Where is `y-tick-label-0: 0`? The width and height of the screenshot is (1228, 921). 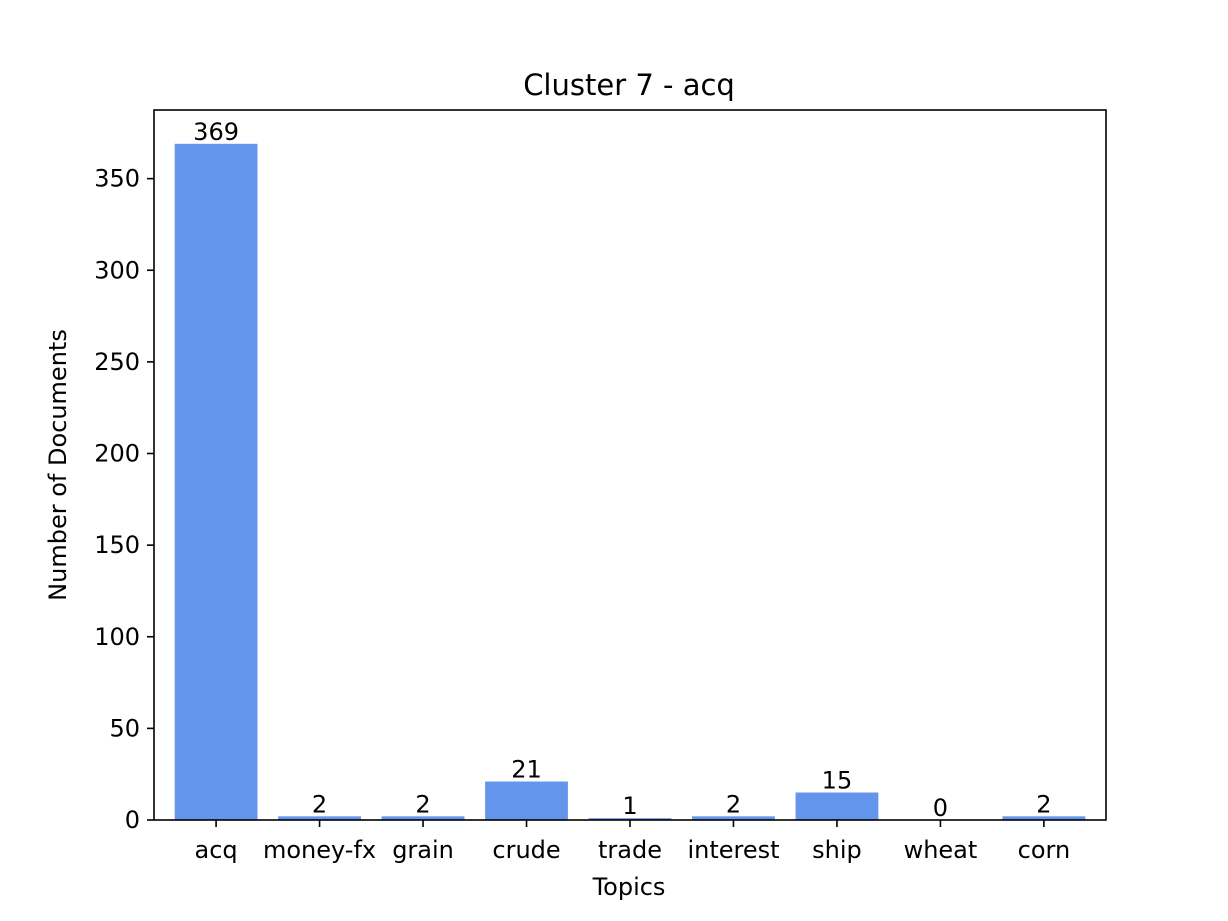
y-tick-label-0: 0 is located at coordinates (132, 820).